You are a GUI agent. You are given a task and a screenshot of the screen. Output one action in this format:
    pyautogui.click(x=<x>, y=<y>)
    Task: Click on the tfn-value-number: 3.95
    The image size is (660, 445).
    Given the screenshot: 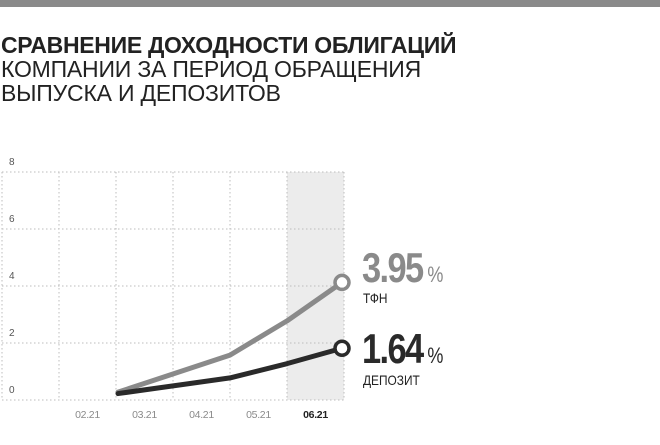 What is the action you would take?
    pyautogui.click(x=393, y=267)
    